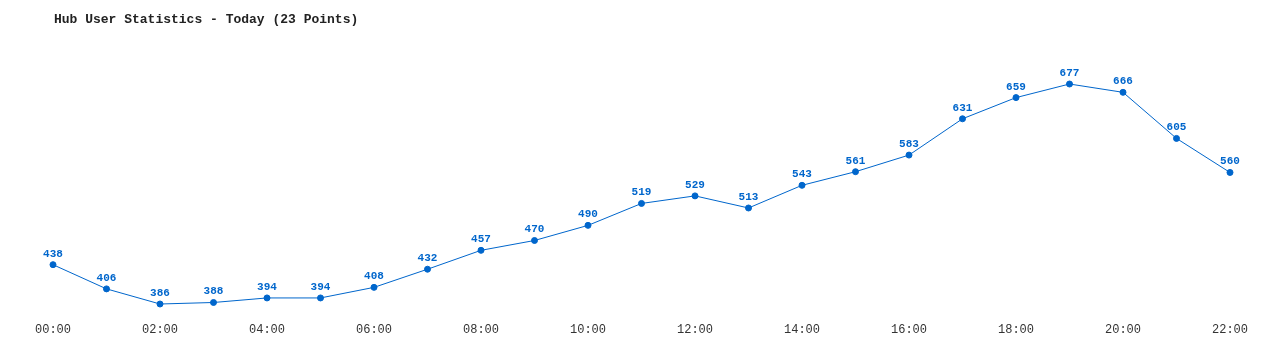 This screenshot has height=350, width=1280. Describe the element at coordinates (427, 258) in the screenshot. I see `data-label: 432` at that location.